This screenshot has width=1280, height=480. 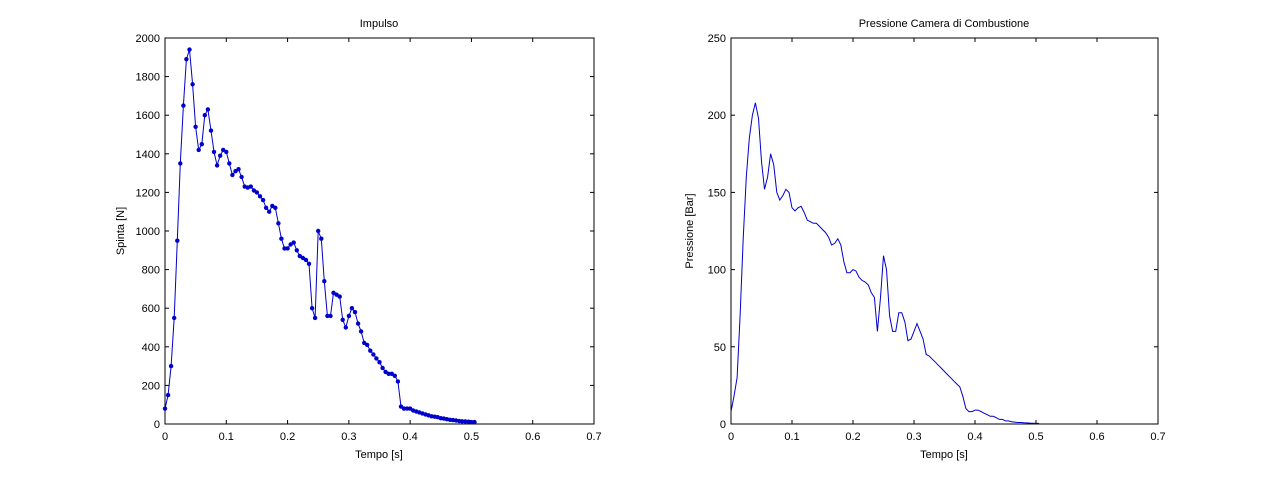 I want to click on y-tick-label: 1200, so click(x=148, y=193).